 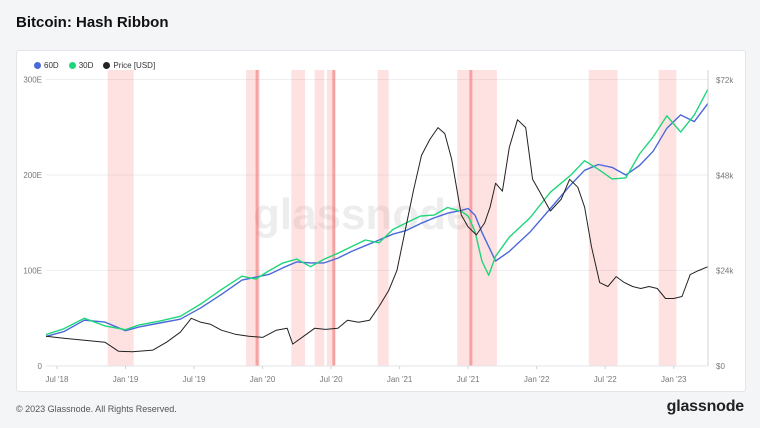 What do you see at coordinates (674, 379) in the screenshot?
I see `x-tick-label: Jan '23` at bounding box center [674, 379].